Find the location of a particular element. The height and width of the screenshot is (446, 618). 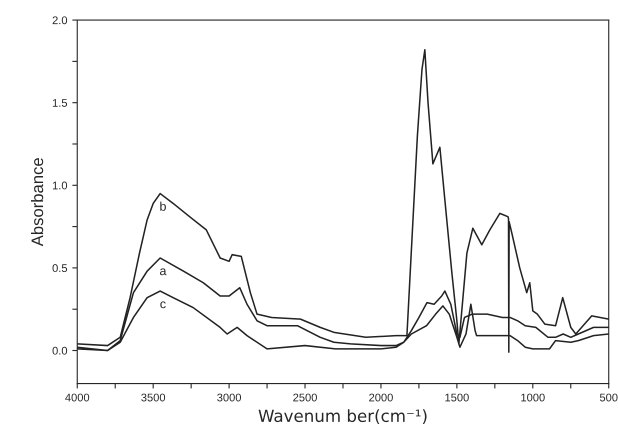

y-tick-label: 0.0 is located at coordinates (60, 350).